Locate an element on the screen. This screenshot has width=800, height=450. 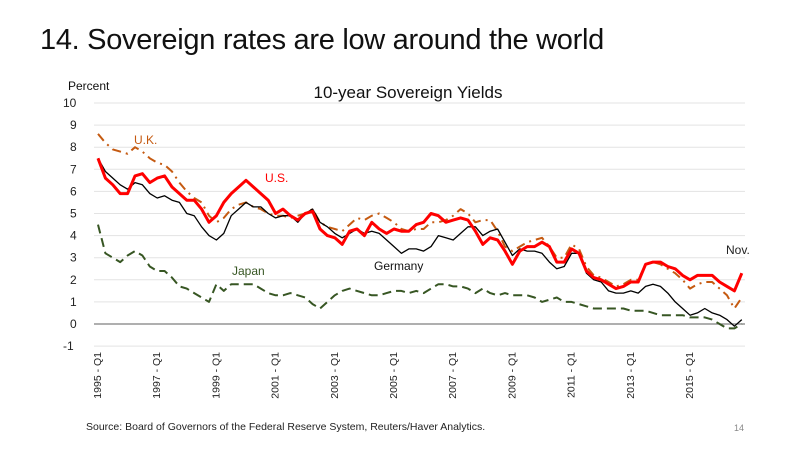
y-tick-label: 0 is located at coordinates (73, 324).